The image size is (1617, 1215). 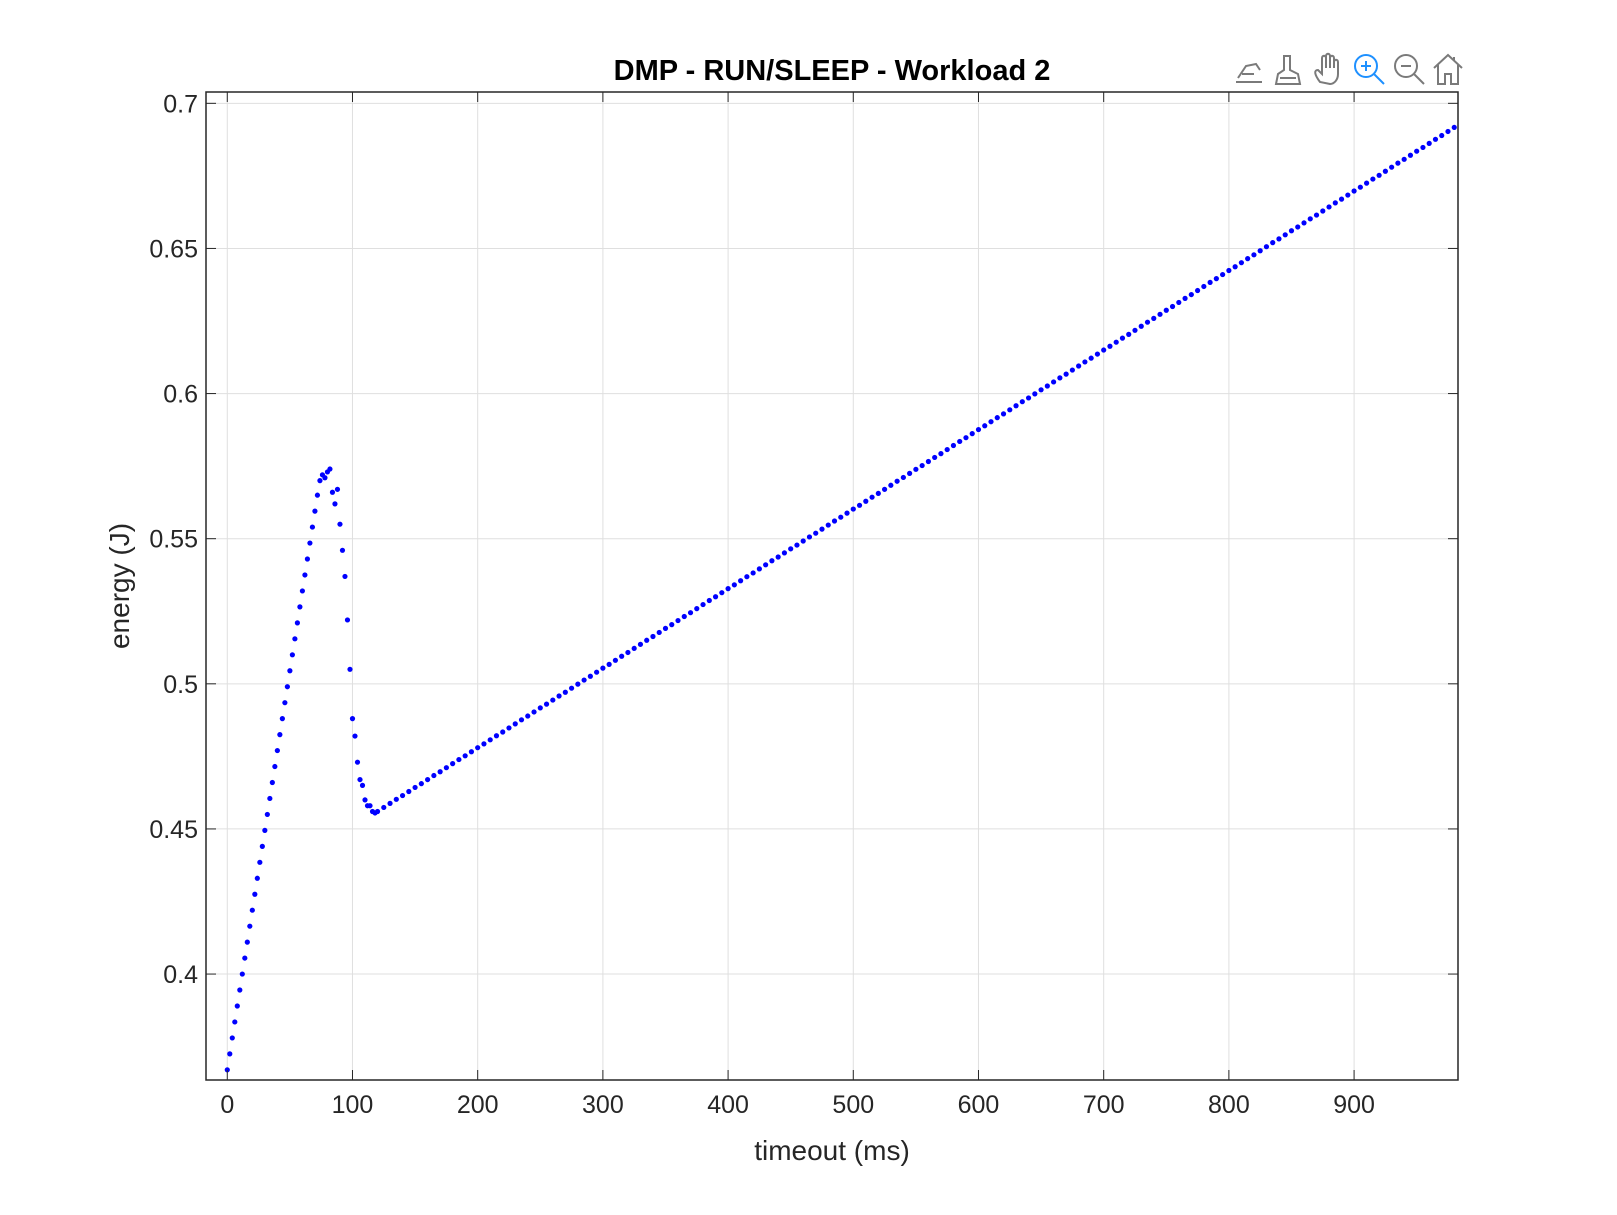 I want to click on zoom-in-button, so click(x=1369, y=69).